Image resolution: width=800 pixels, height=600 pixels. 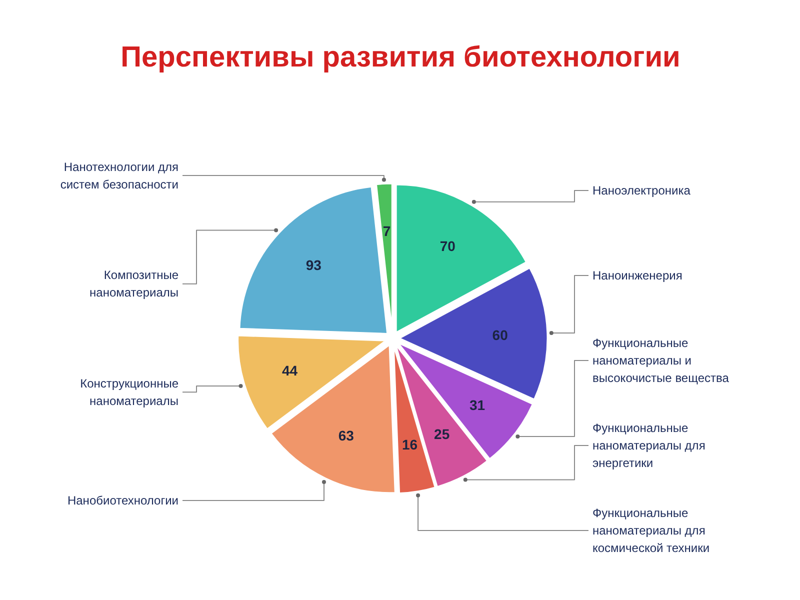 I want to click on slice-label: Нанобиотехнологии, so click(x=122, y=501).